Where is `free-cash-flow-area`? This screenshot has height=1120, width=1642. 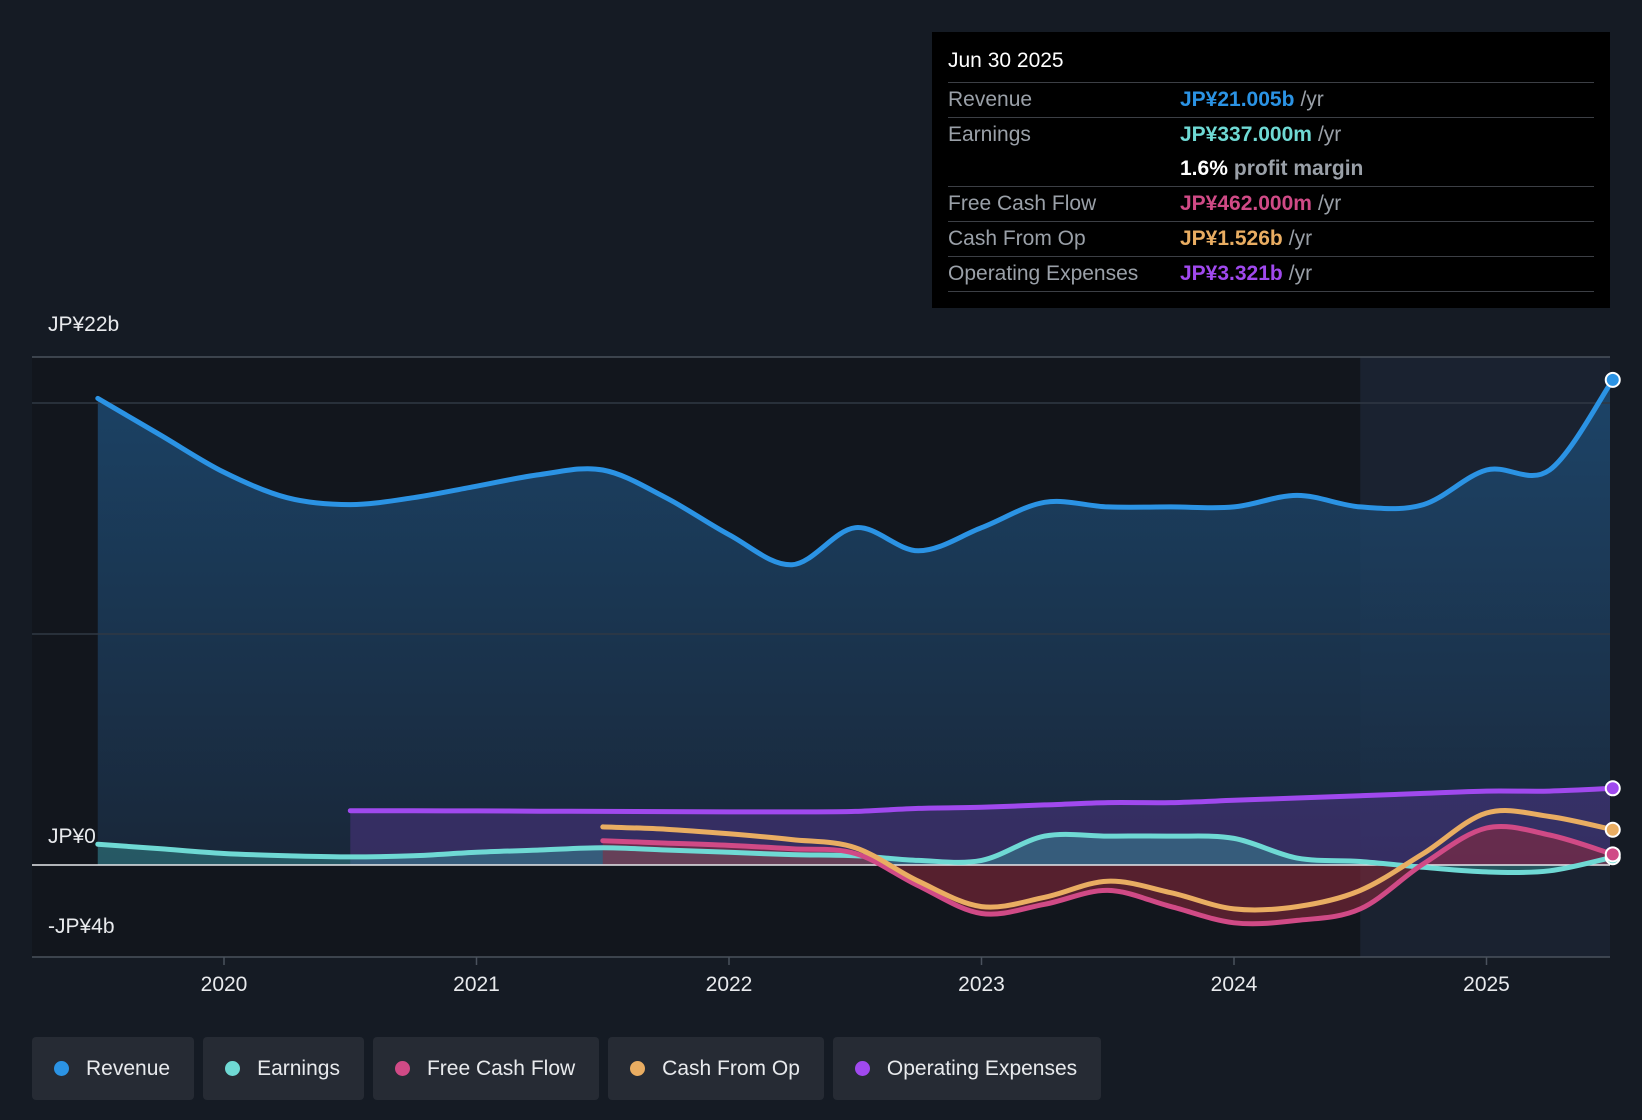
free-cash-flow-area is located at coordinates (1106, 875).